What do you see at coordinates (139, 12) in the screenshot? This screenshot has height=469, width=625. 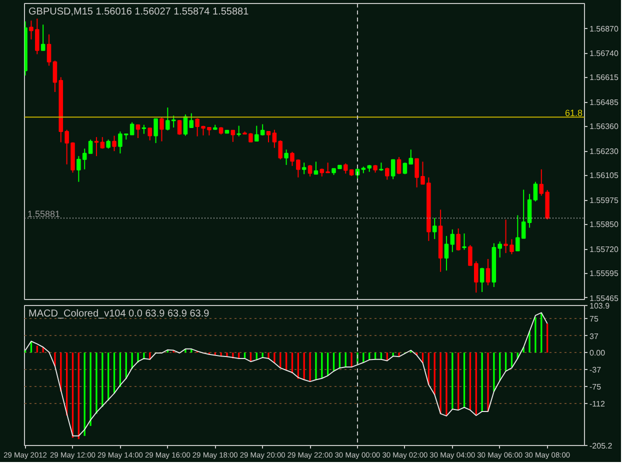 I see `chart-title: GBPUSD,M15 1.56016 1.56027 1.55874 1.55881` at bounding box center [139, 12].